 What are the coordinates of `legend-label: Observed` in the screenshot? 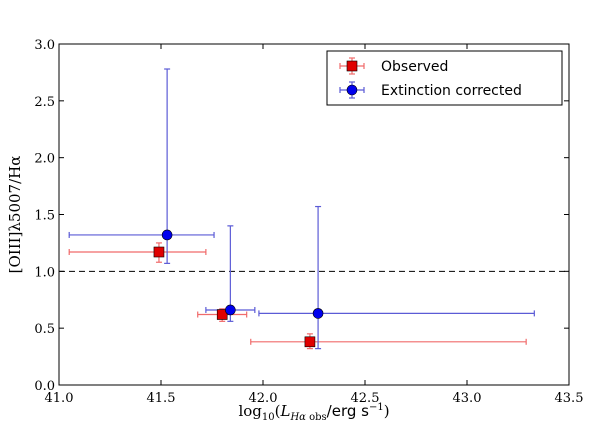 It's located at (414, 67).